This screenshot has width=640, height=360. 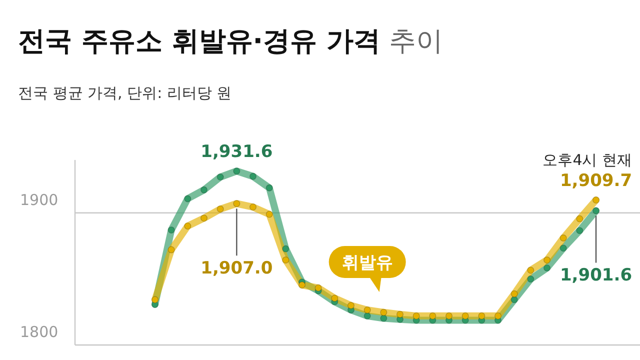 I want to click on chart-subtitle: 전국 평균 가격, 단위: 리터당 원, so click(x=125, y=93).